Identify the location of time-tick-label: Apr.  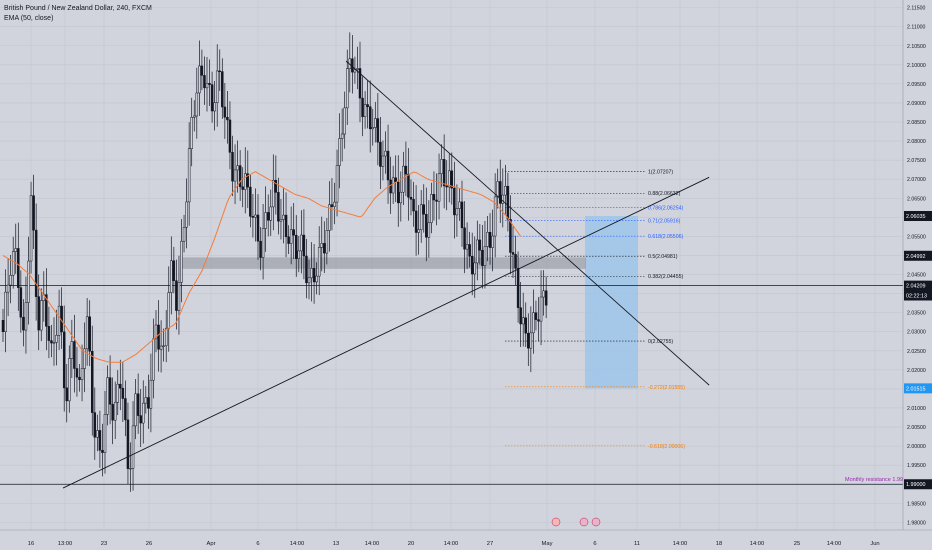
(210, 544).